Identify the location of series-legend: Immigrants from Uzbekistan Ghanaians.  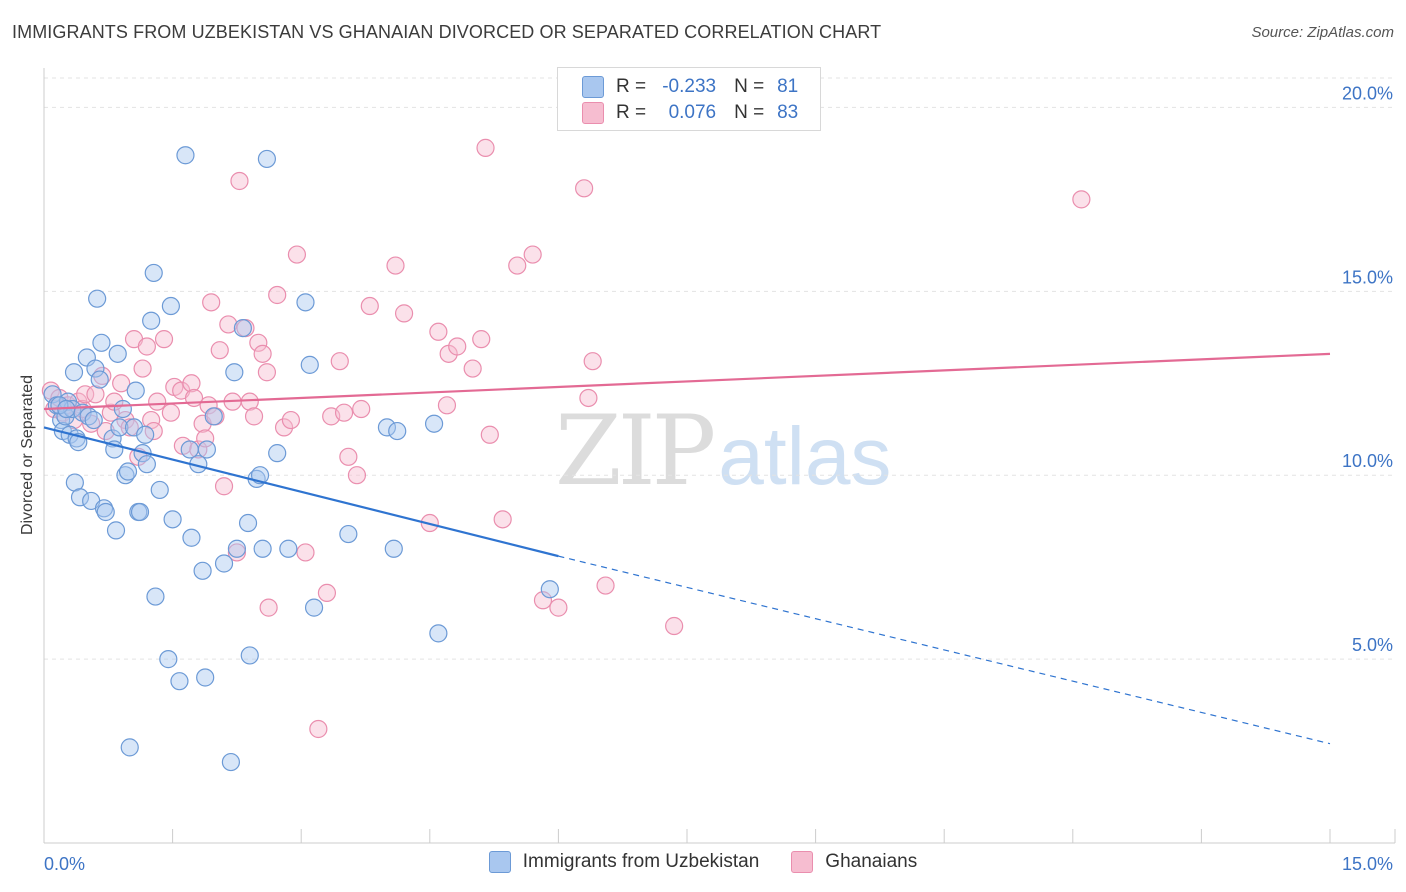
(703, 862).